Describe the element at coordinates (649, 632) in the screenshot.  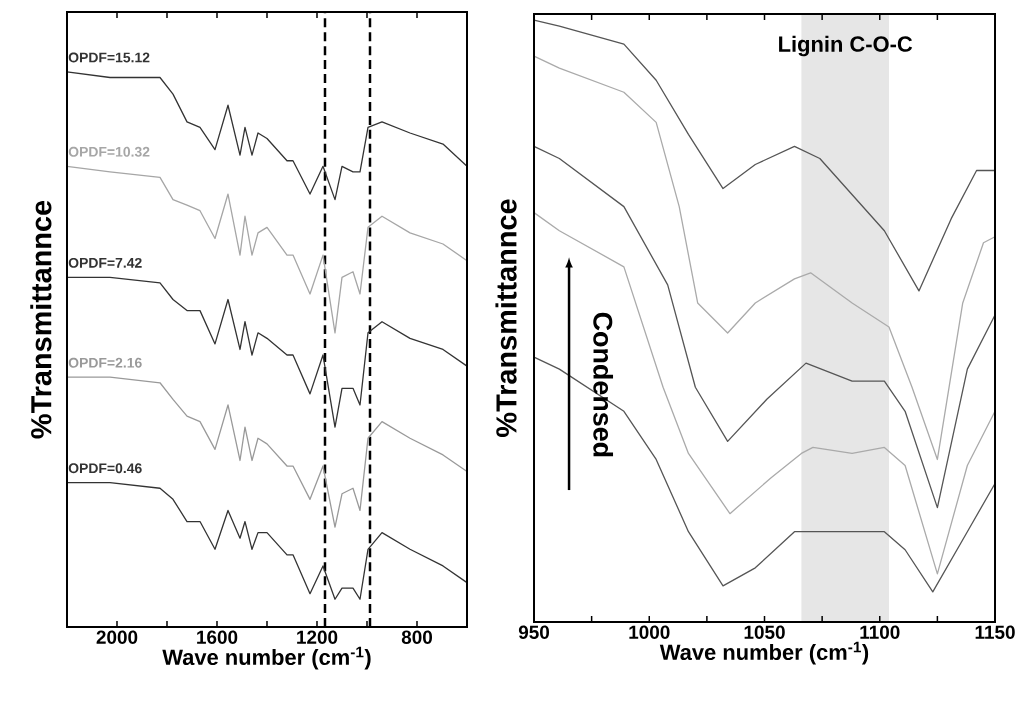
I see `x-tick-label: 1000` at that location.